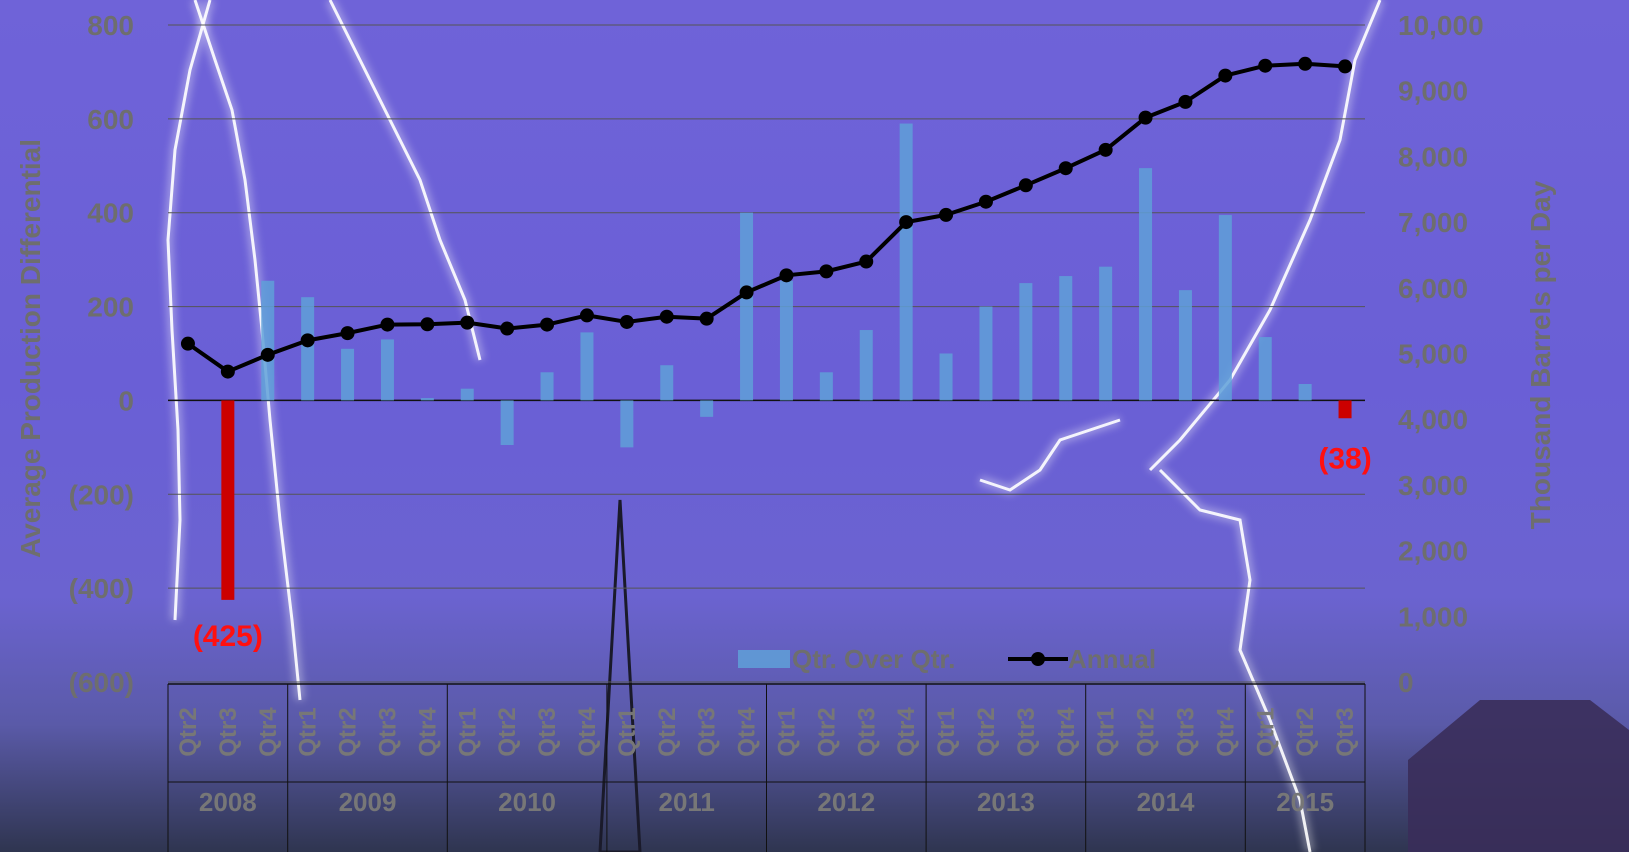  Describe the element at coordinates (1038, 659) in the screenshot. I see `legend-line-marker` at that location.